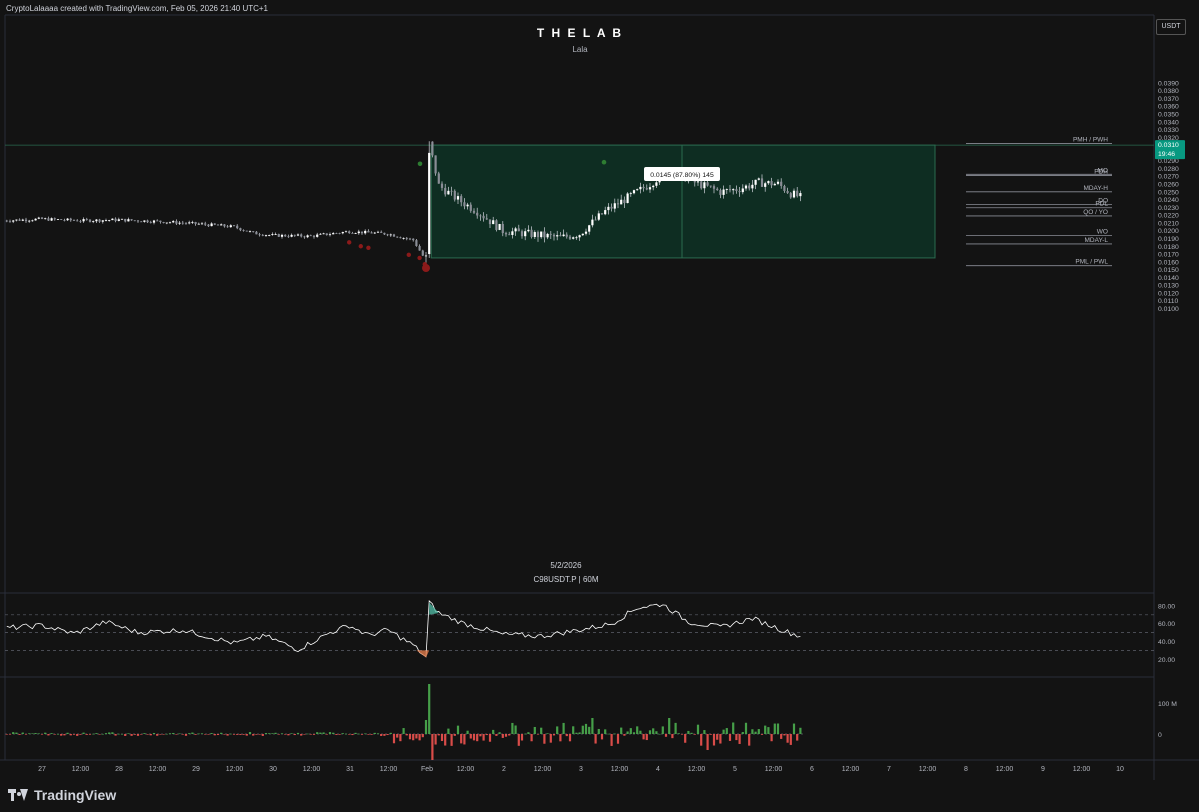  What do you see at coordinates (1166, 660) in the screenshot?
I see `rsi-tick: 20.00` at bounding box center [1166, 660].